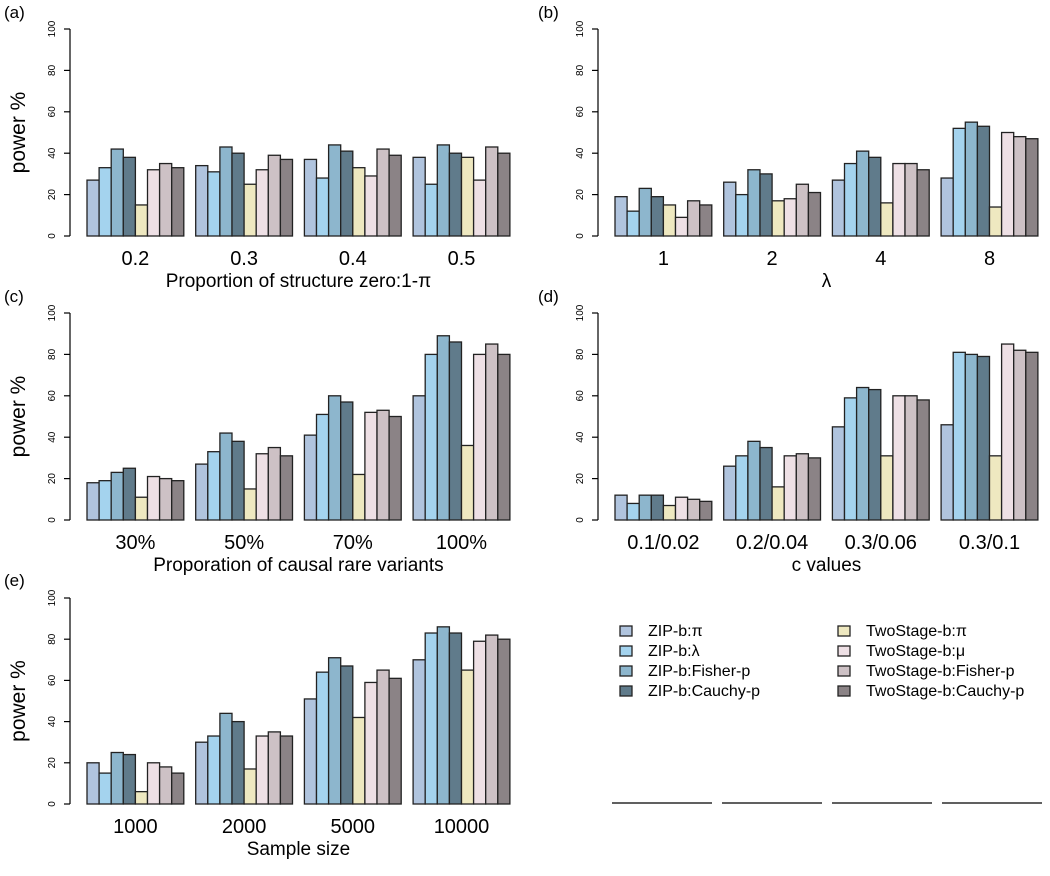 This screenshot has width=1050, height=876. I want to click on panel-tag: (b), so click(548, 12).